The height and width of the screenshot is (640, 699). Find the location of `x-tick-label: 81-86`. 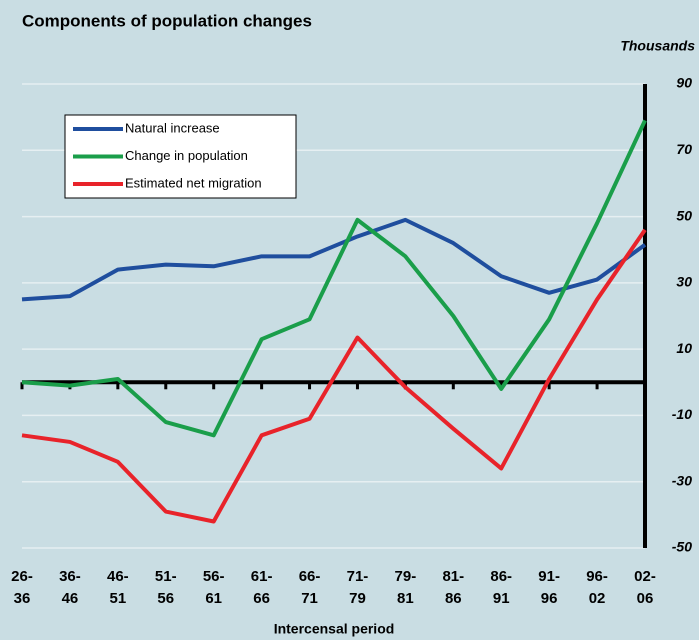

x-tick-label: 81-86 is located at coordinates (453, 587).